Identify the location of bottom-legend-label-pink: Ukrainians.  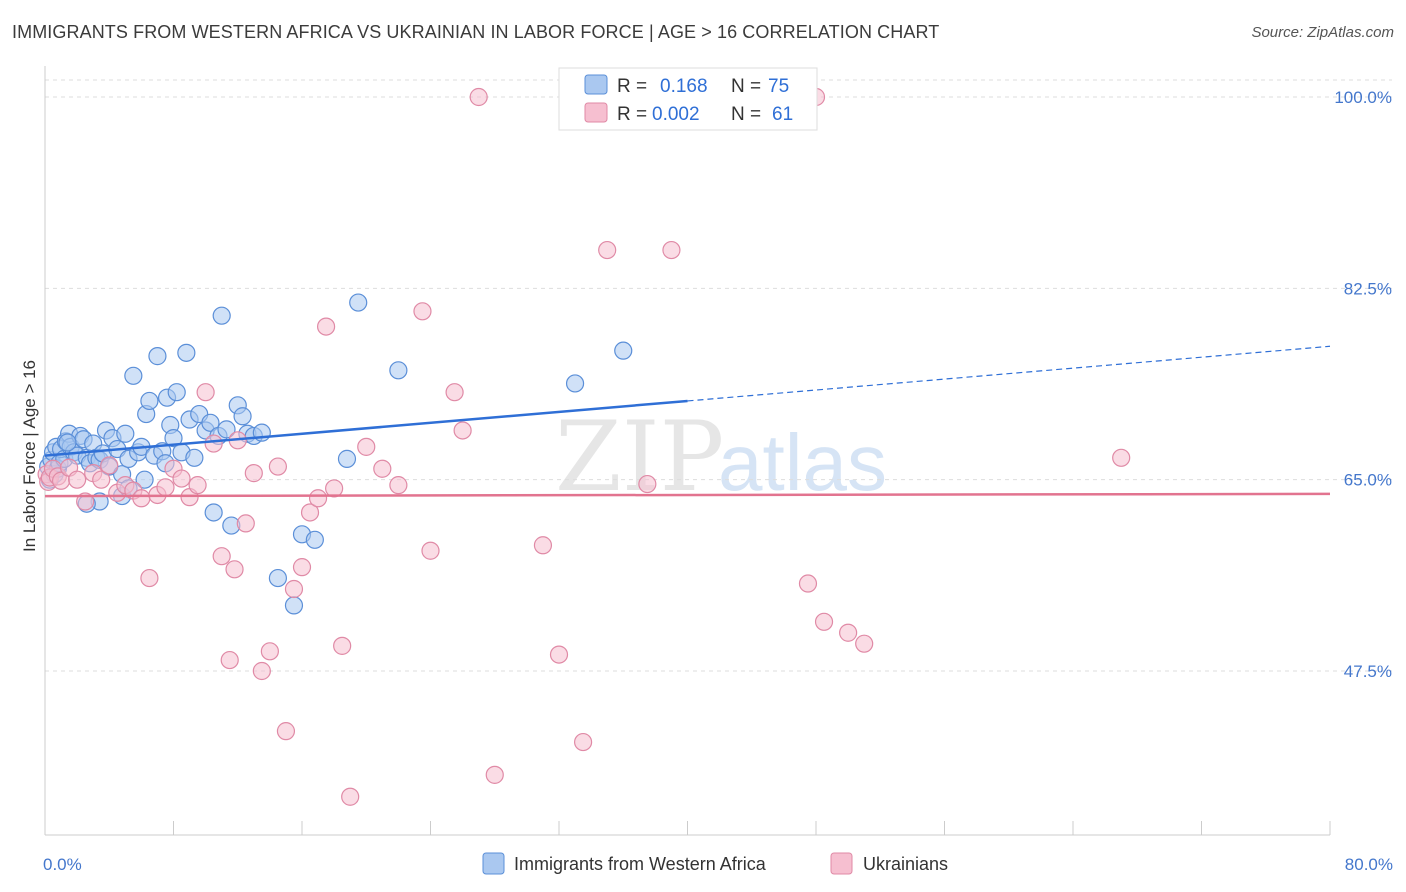
(905, 864).